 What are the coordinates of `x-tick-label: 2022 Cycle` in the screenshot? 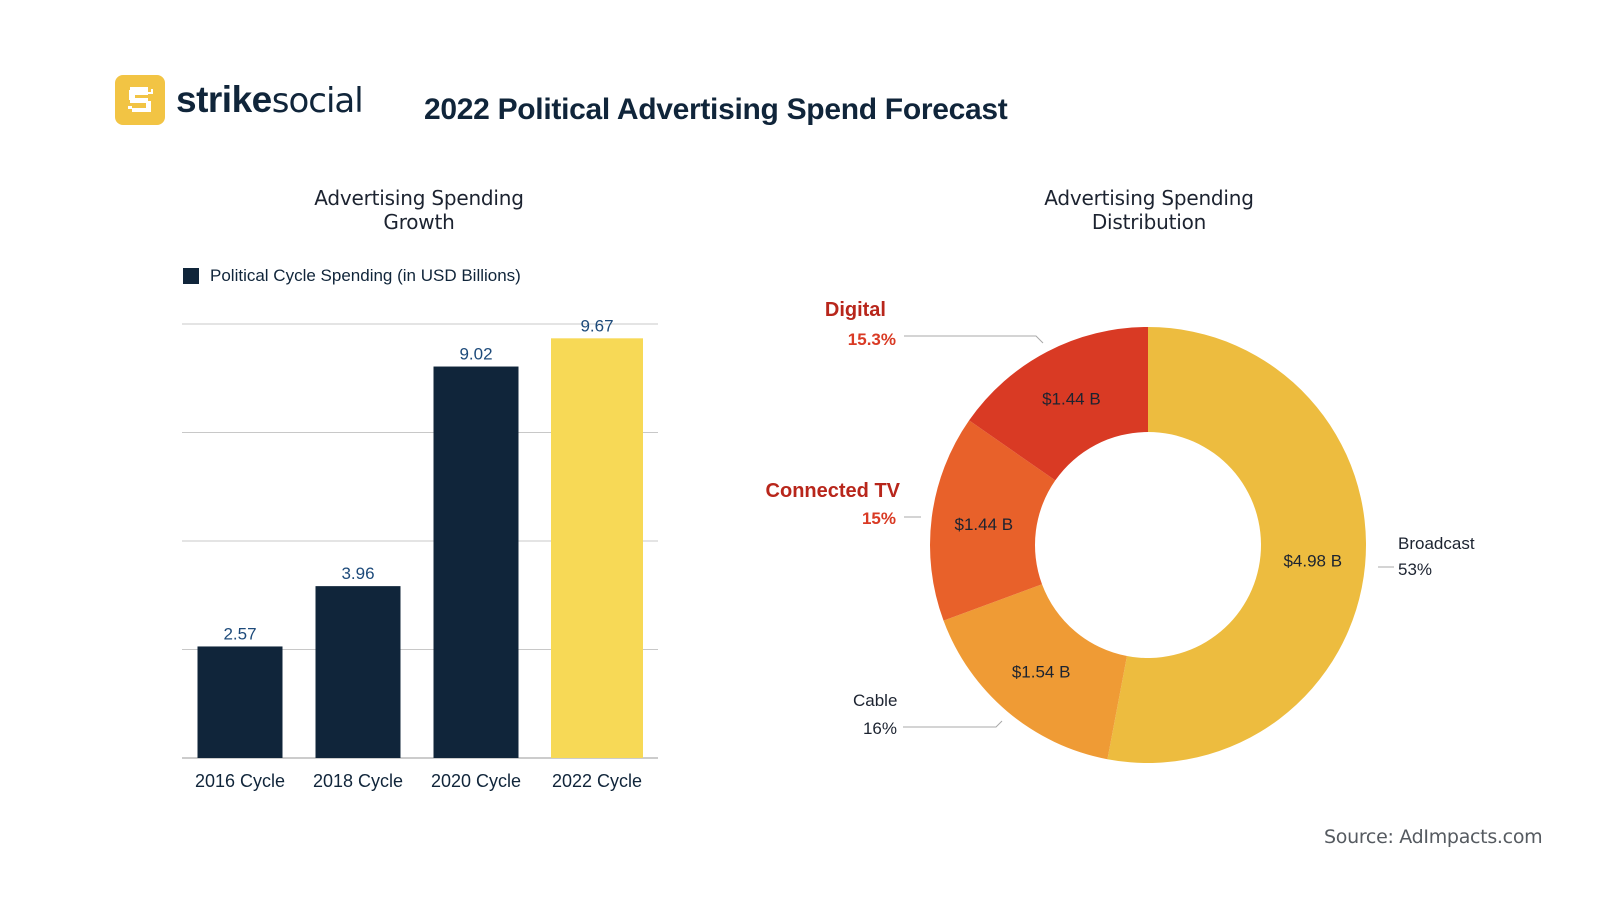 It's located at (597, 781).